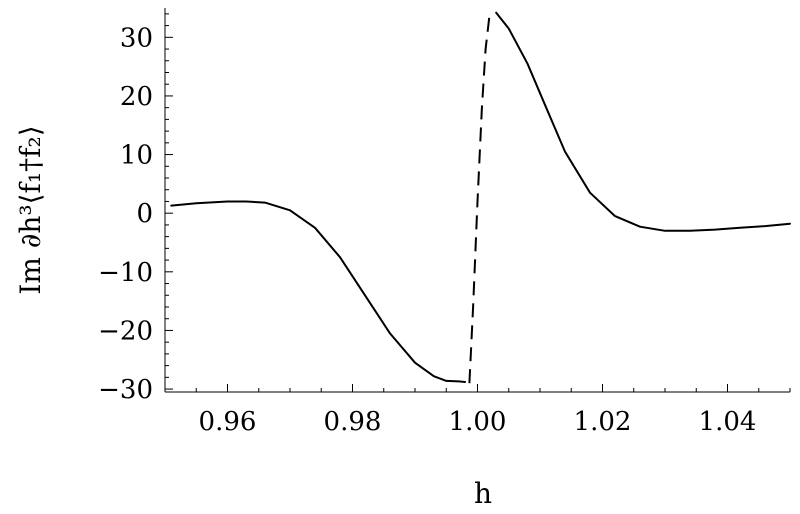  Describe the element at coordinates (144, 214) in the screenshot. I see `y-tick-label: 0` at that location.